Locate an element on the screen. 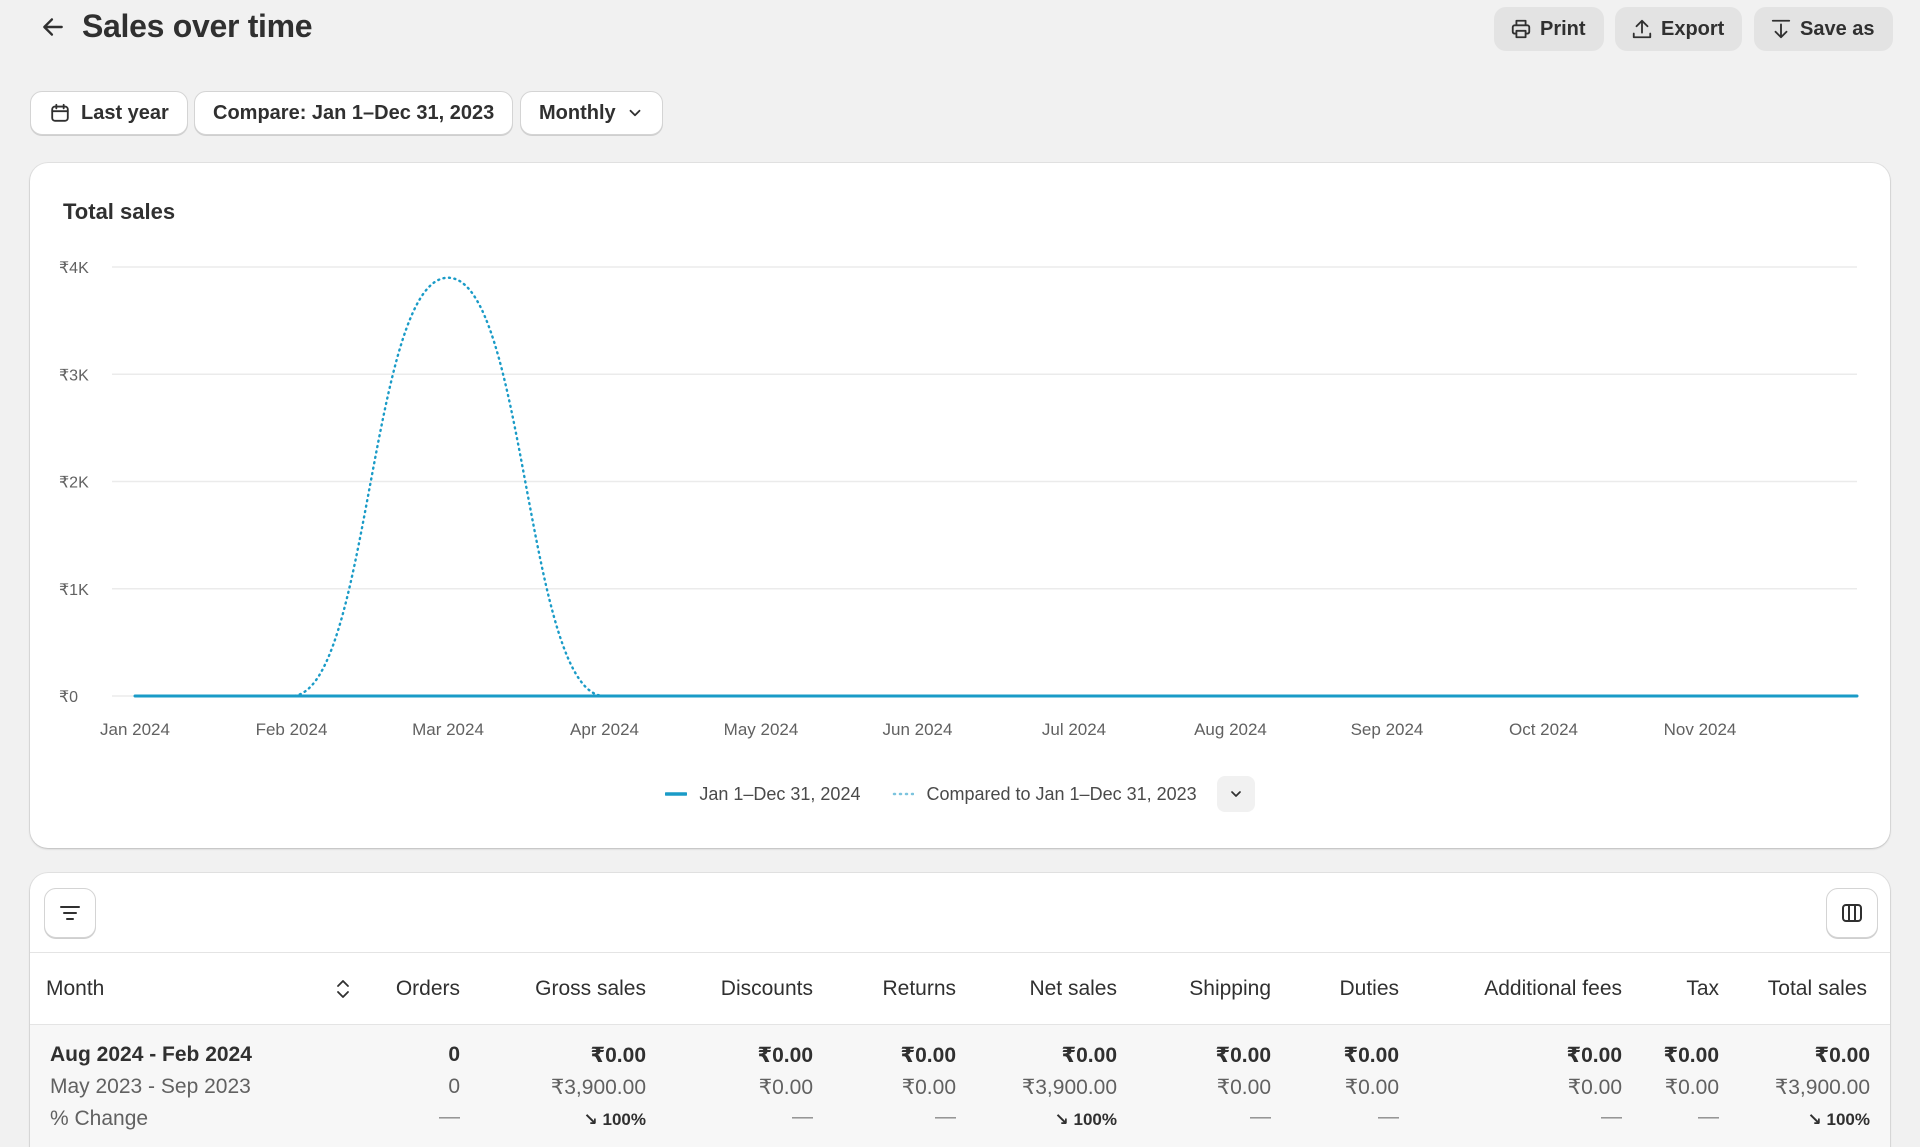 The image size is (1920, 1147). filter-lines-icon is located at coordinates (70, 913).